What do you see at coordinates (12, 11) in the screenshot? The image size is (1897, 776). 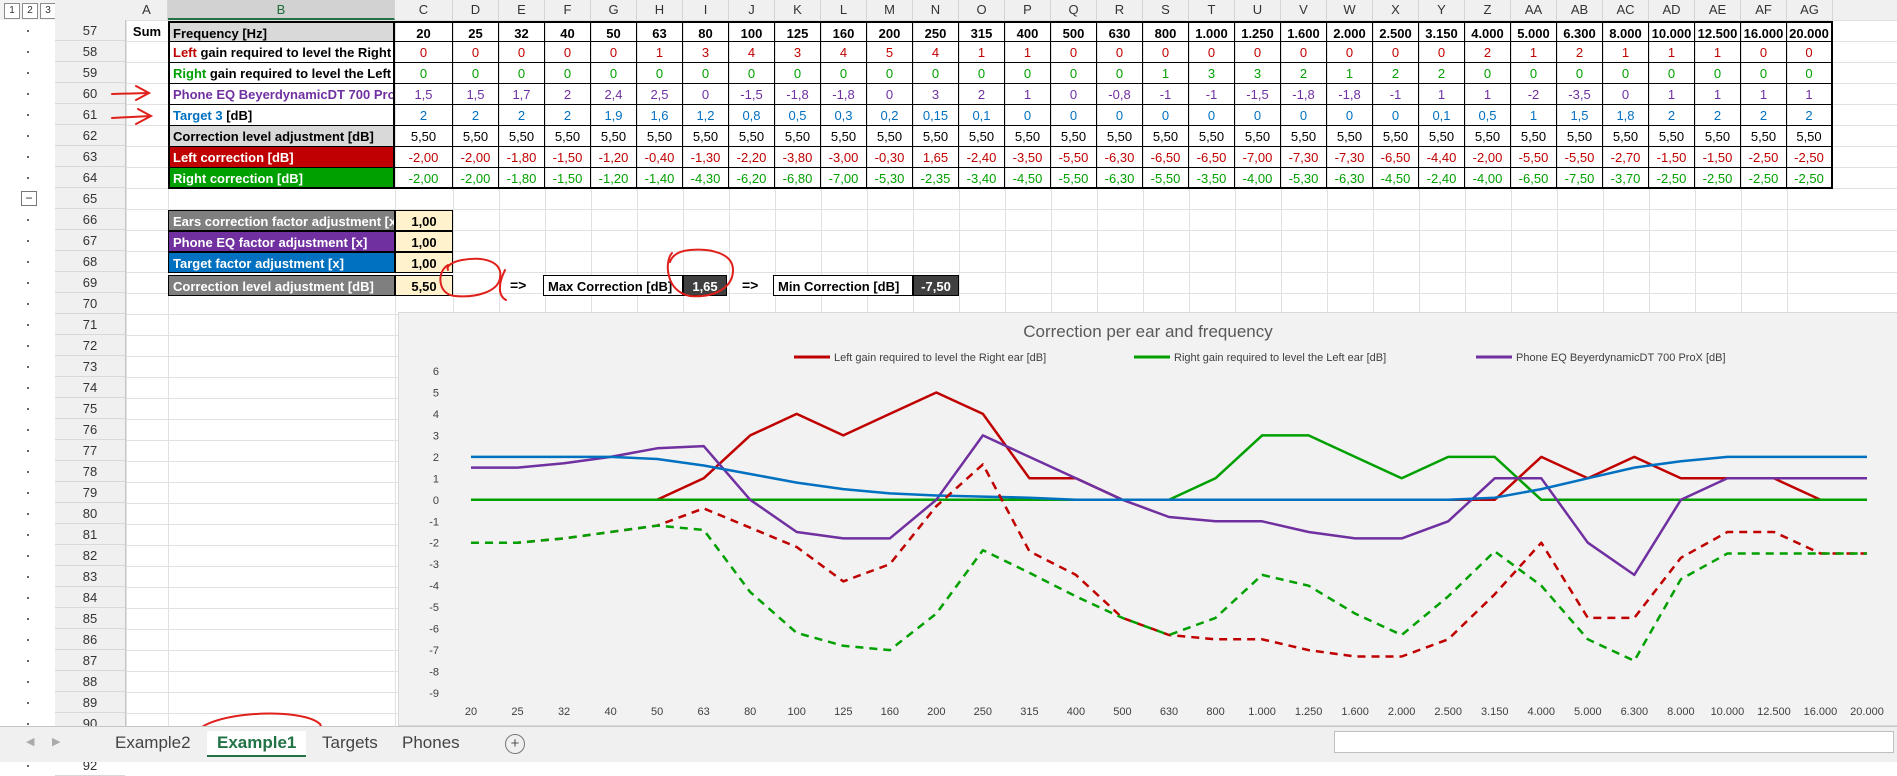 I see `outline-level-1-button: 1` at bounding box center [12, 11].